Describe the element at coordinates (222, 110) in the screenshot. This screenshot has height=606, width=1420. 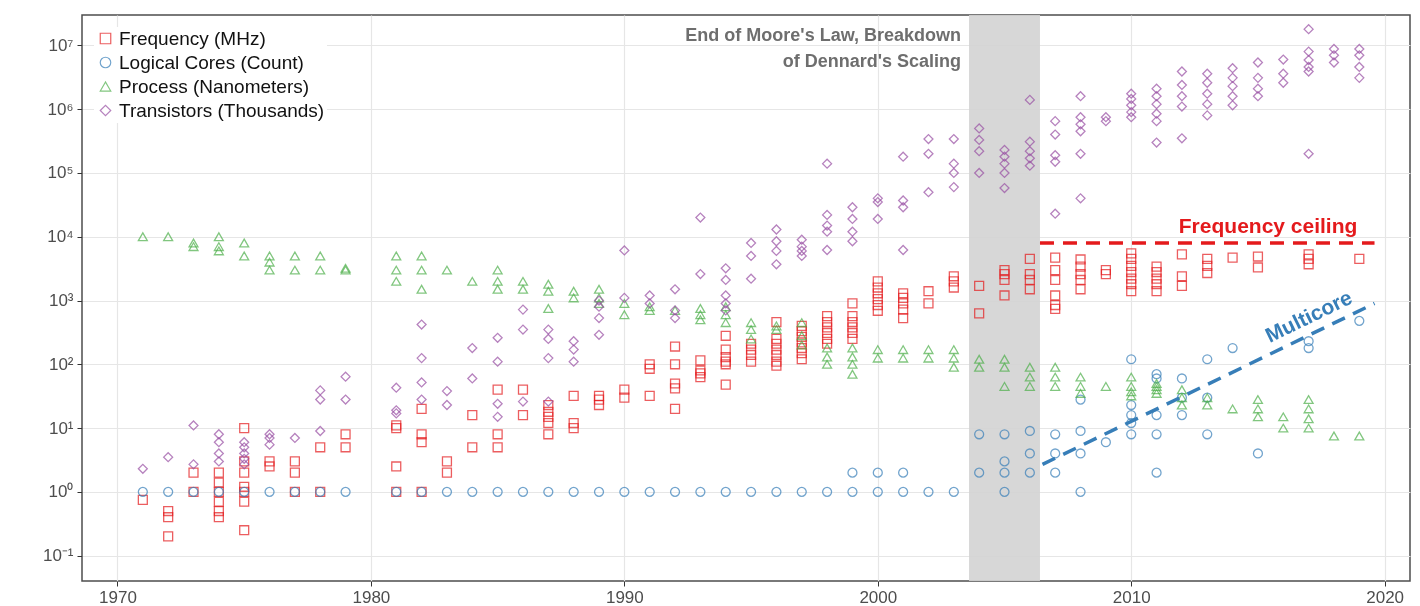
I see `legend-label: Transistors (Thousands)` at that location.